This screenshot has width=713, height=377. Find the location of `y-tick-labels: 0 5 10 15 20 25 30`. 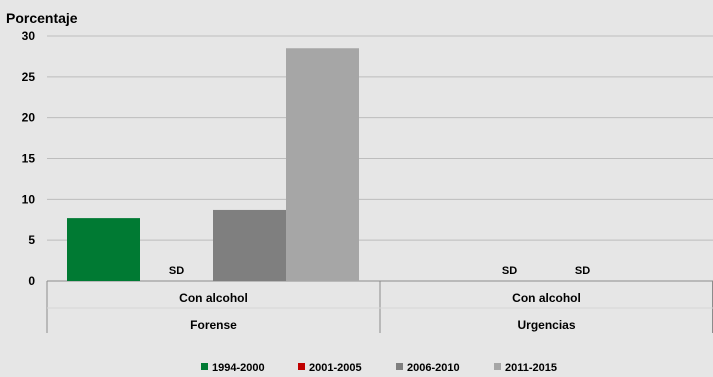

y-tick-labels: 0 5 10 15 20 25 30 is located at coordinates (29, 158).